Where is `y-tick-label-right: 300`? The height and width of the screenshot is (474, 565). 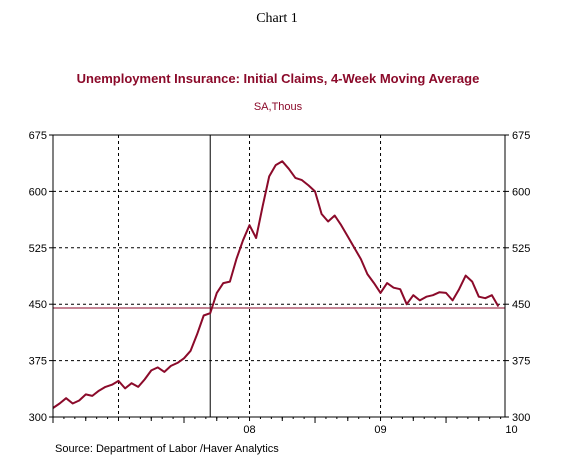
y-tick-label-right: 300 is located at coordinates (521, 418).